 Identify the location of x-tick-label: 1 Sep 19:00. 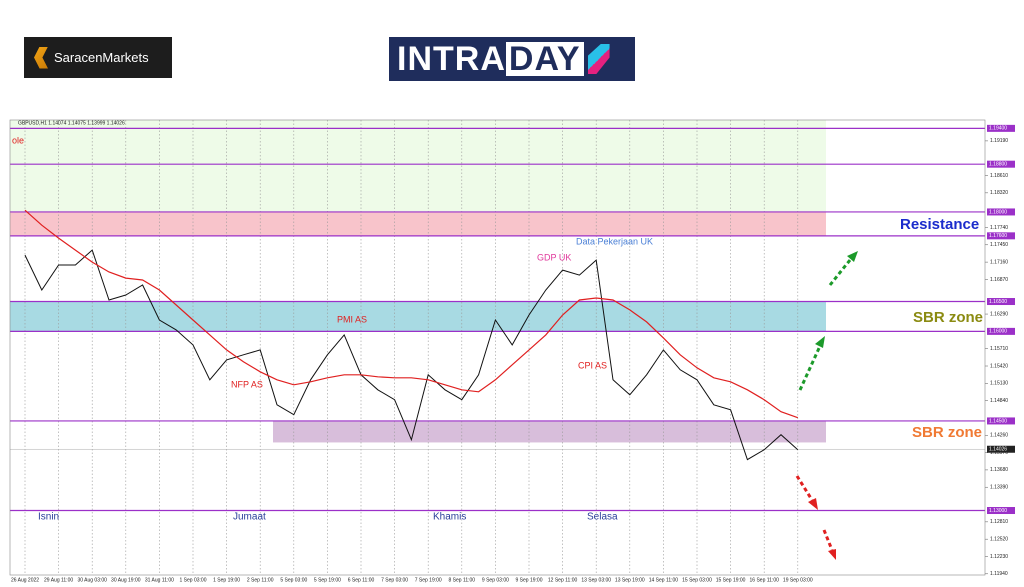
(226, 580).